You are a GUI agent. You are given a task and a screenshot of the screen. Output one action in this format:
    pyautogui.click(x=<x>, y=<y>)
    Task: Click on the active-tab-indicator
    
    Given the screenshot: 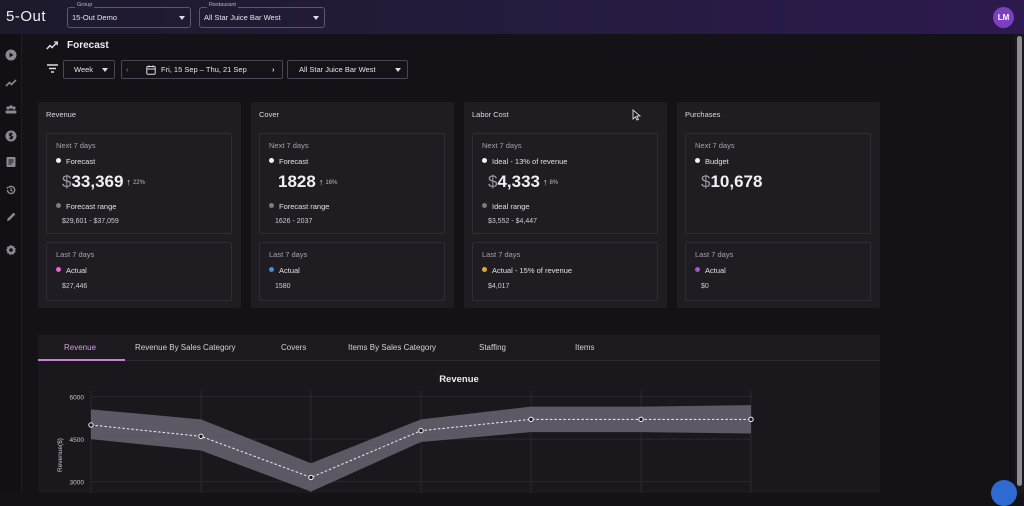 What is the action you would take?
    pyautogui.click(x=81, y=360)
    